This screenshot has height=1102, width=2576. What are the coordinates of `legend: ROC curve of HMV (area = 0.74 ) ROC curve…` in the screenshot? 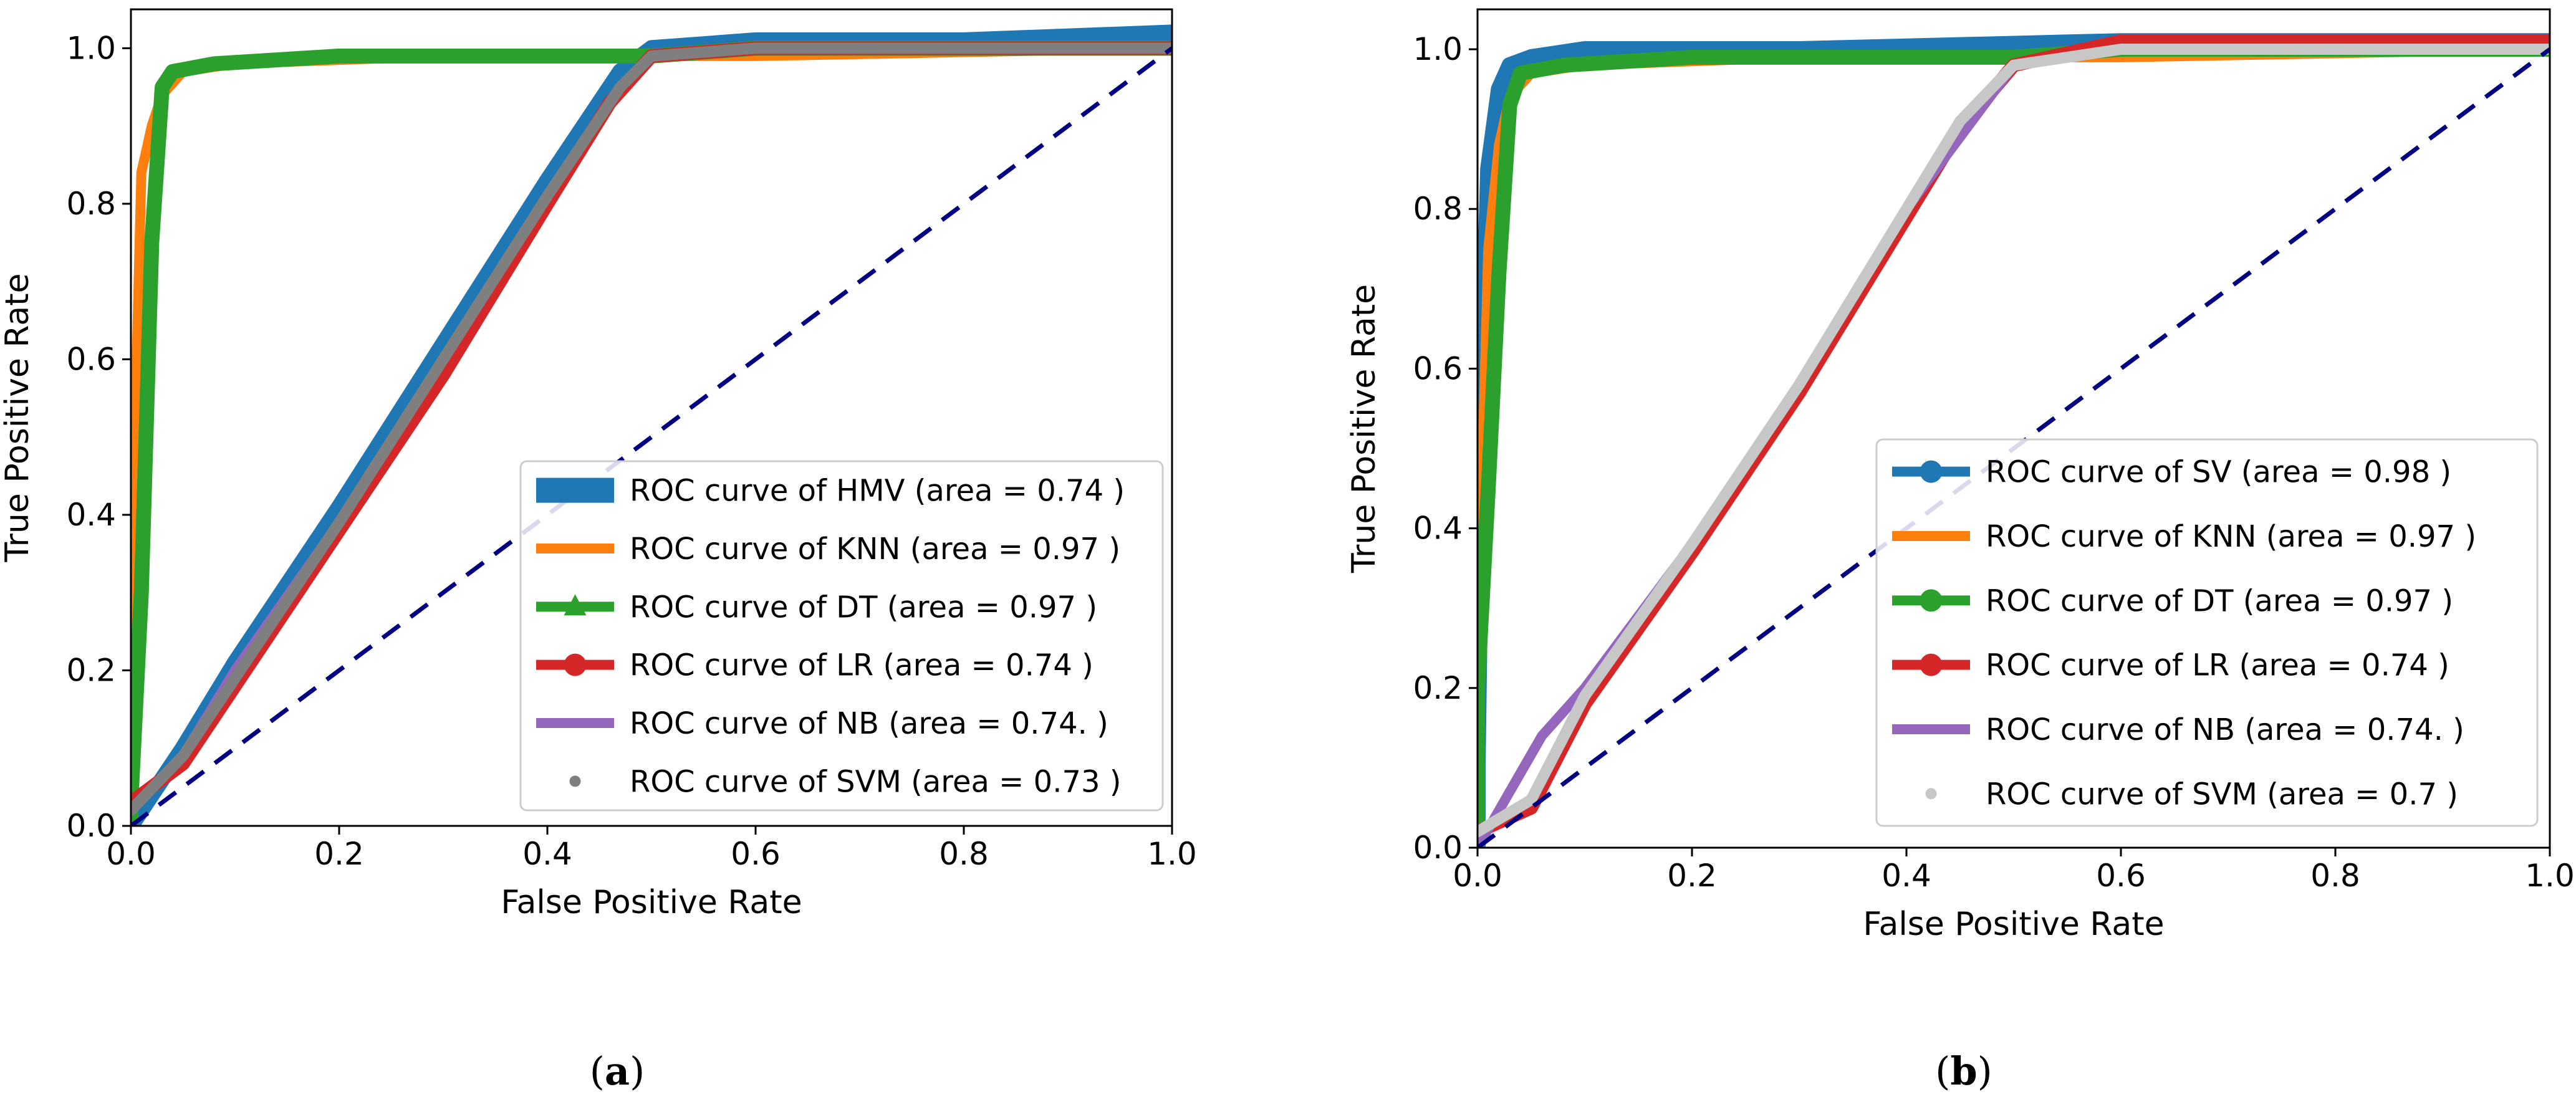 It's located at (841, 636).